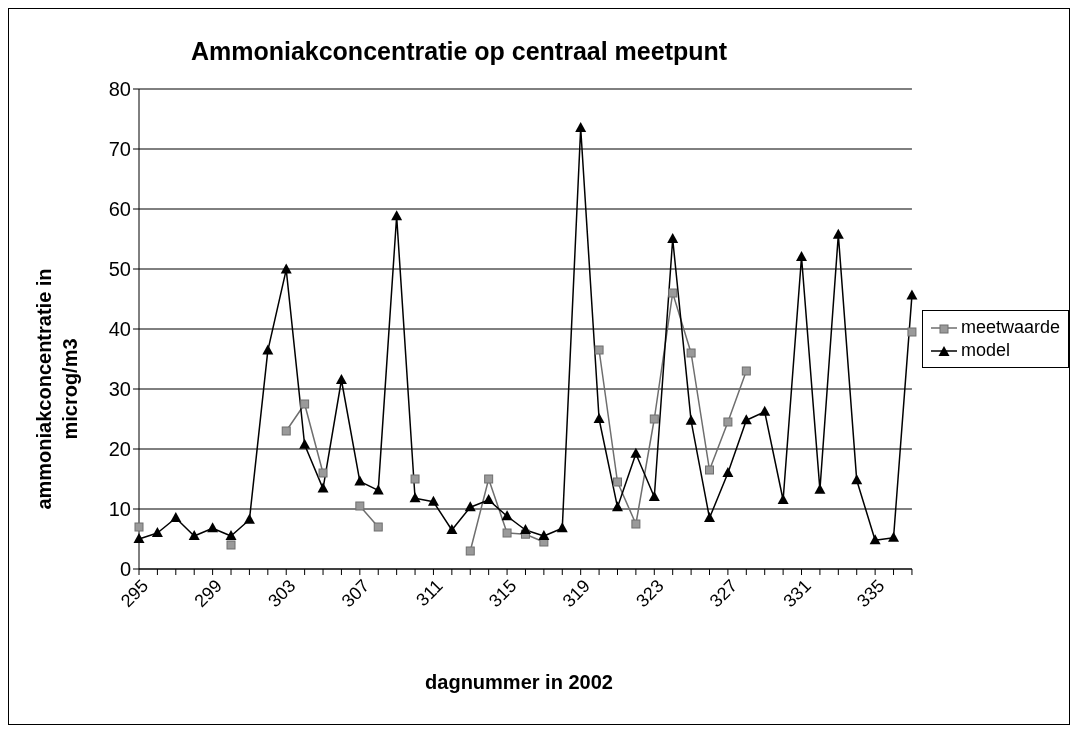 The width and height of the screenshot is (1083, 736). Describe the element at coordinates (459, 51) in the screenshot. I see `chart-title: Ammoniakconcentratie op centraal meetpunt` at that location.